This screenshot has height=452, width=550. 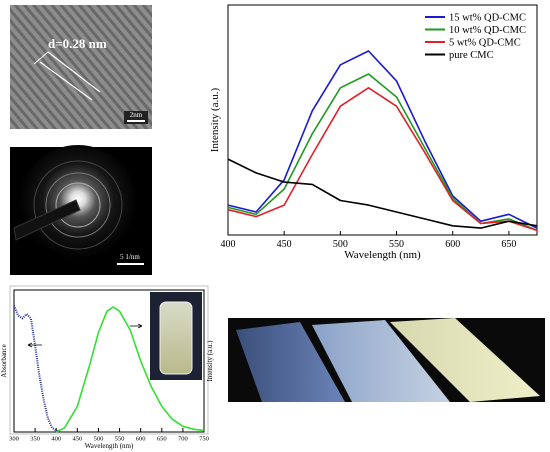 I want to click on y-axis-label: Absorbance, so click(x=4, y=360).